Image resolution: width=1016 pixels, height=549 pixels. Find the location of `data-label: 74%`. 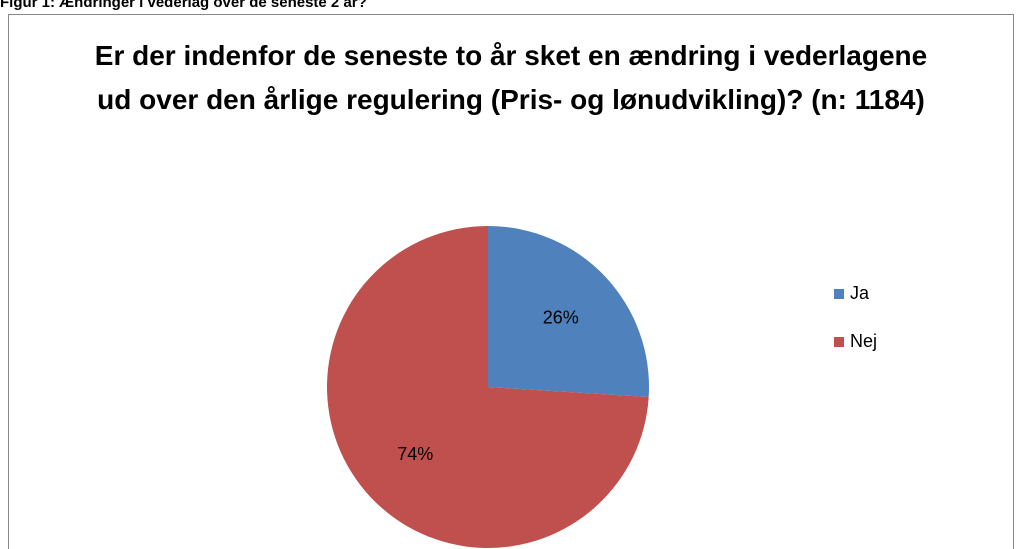

data-label: 74% is located at coordinates (415, 454).